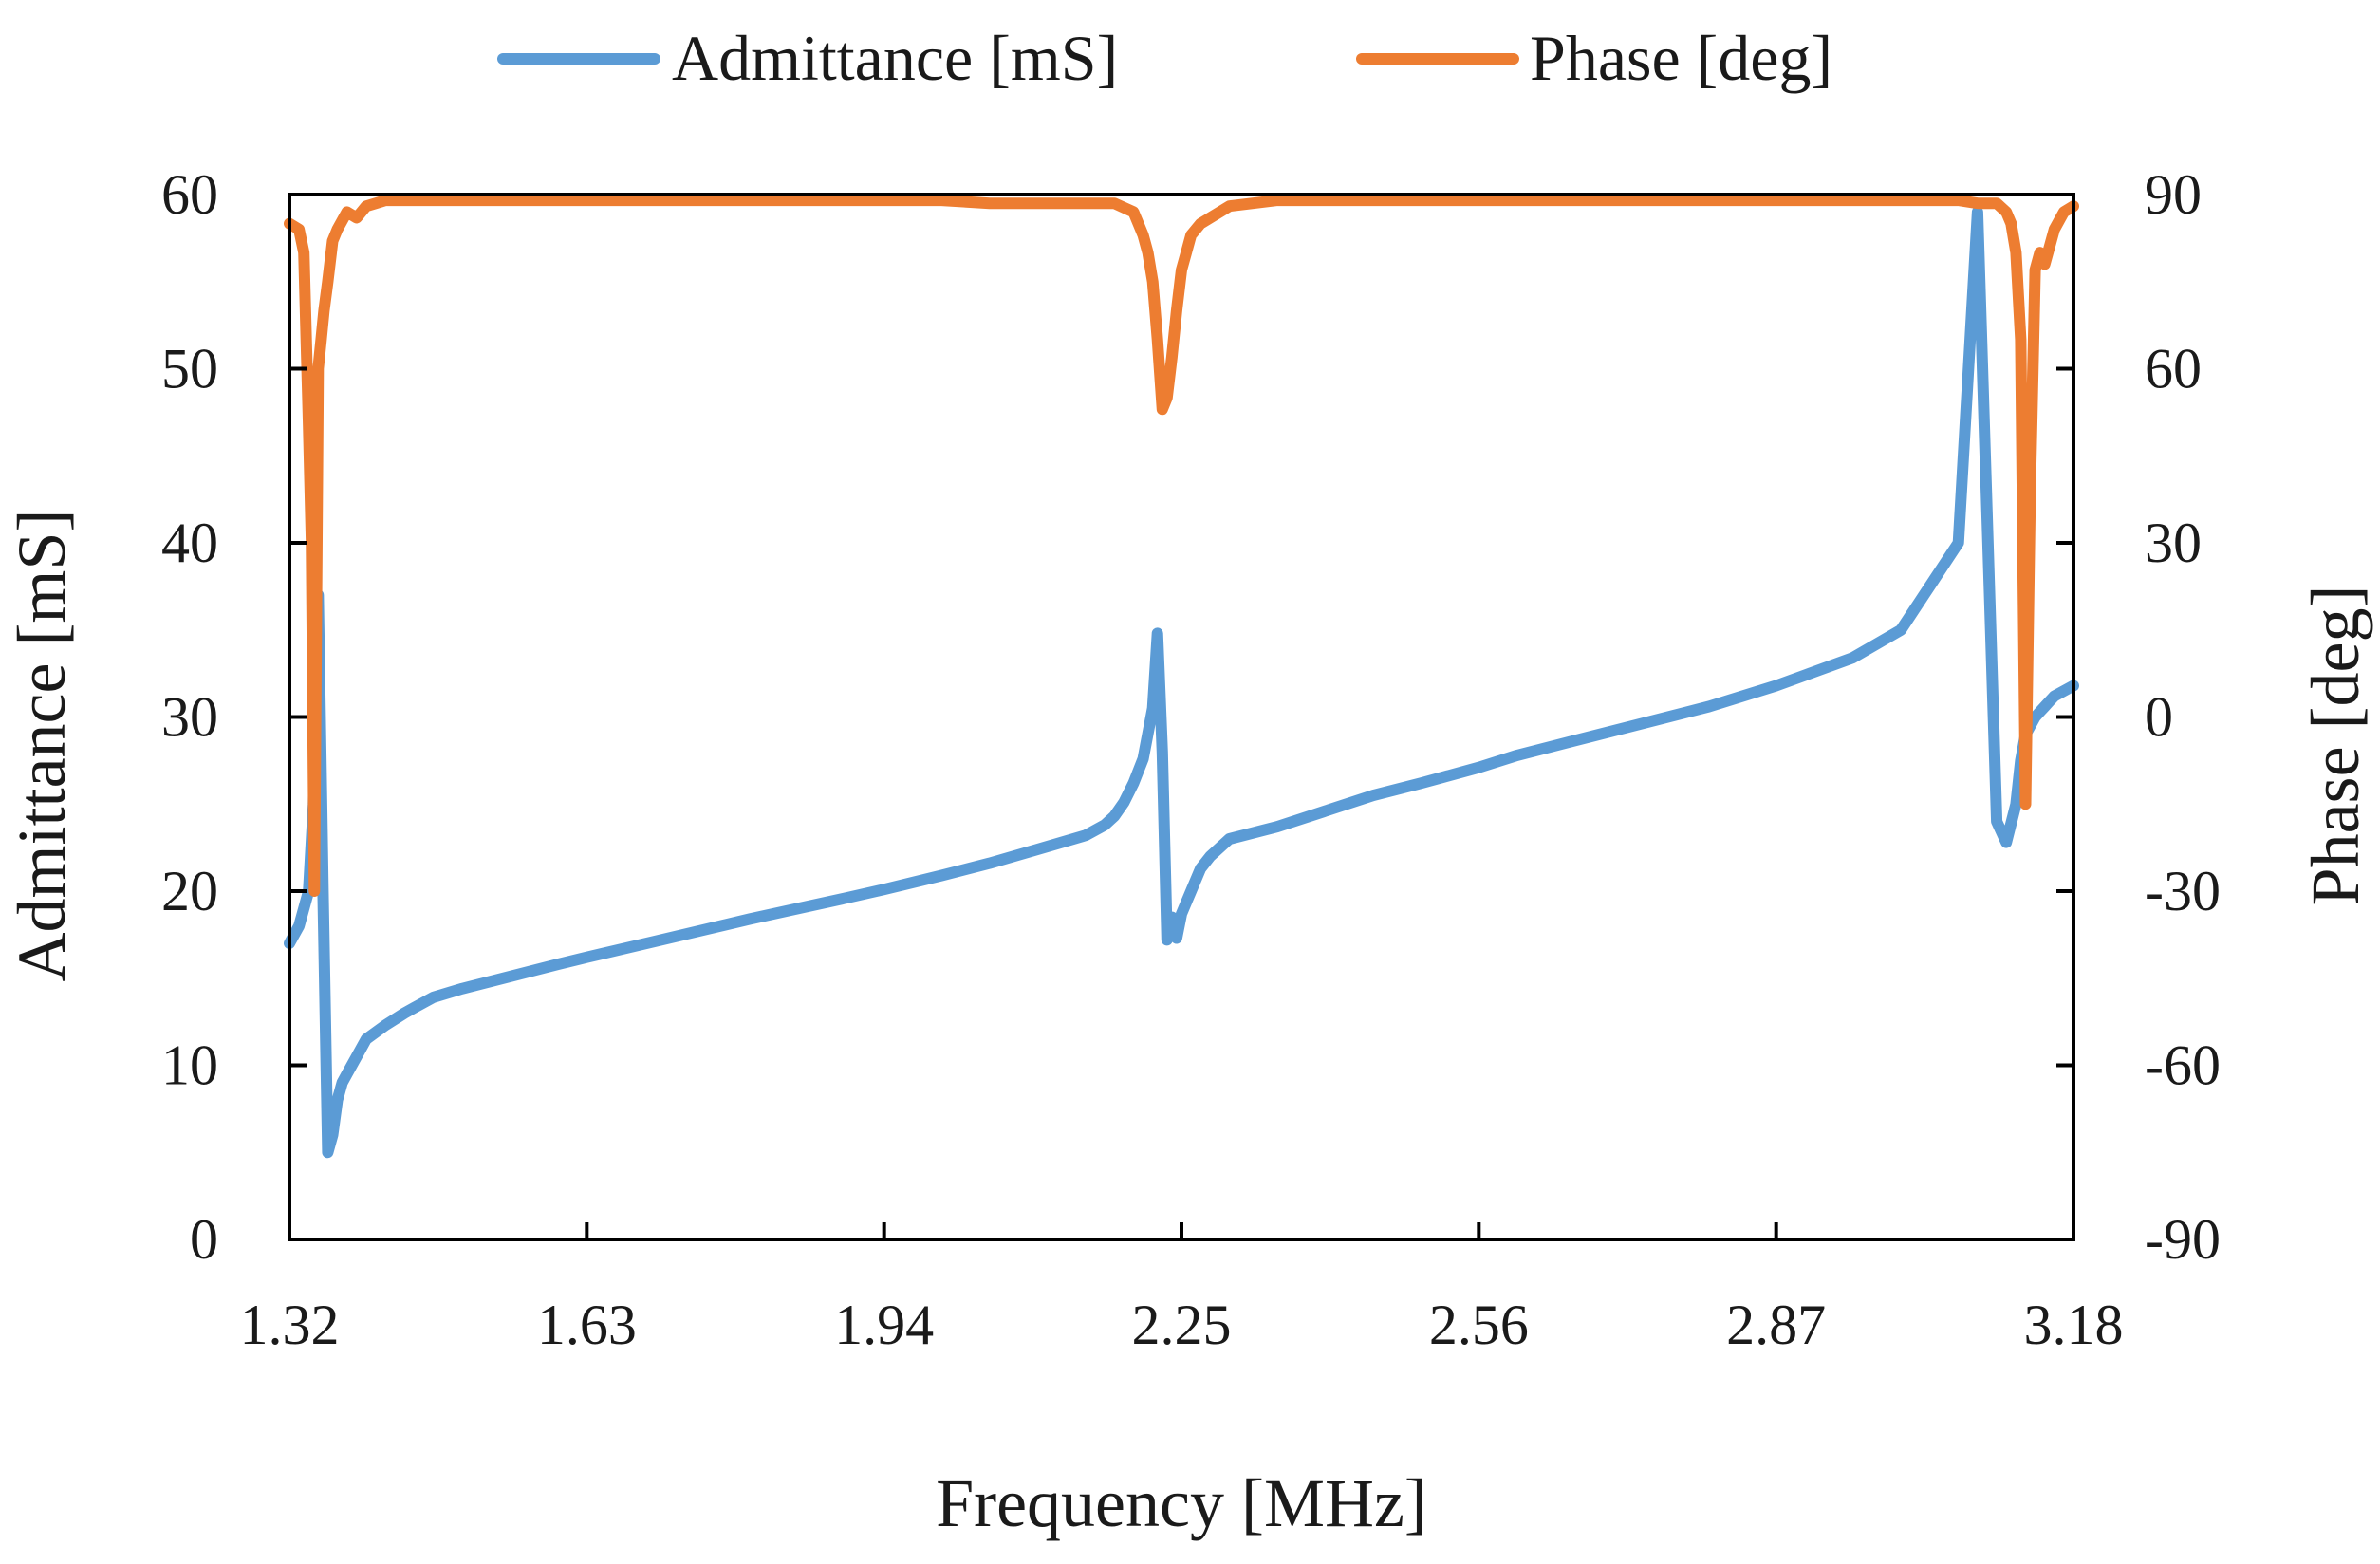  What do you see at coordinates (2173, 369) in the screenshot?
I see `y-tick-label-right: 60` at bounding box center [2173, 369].